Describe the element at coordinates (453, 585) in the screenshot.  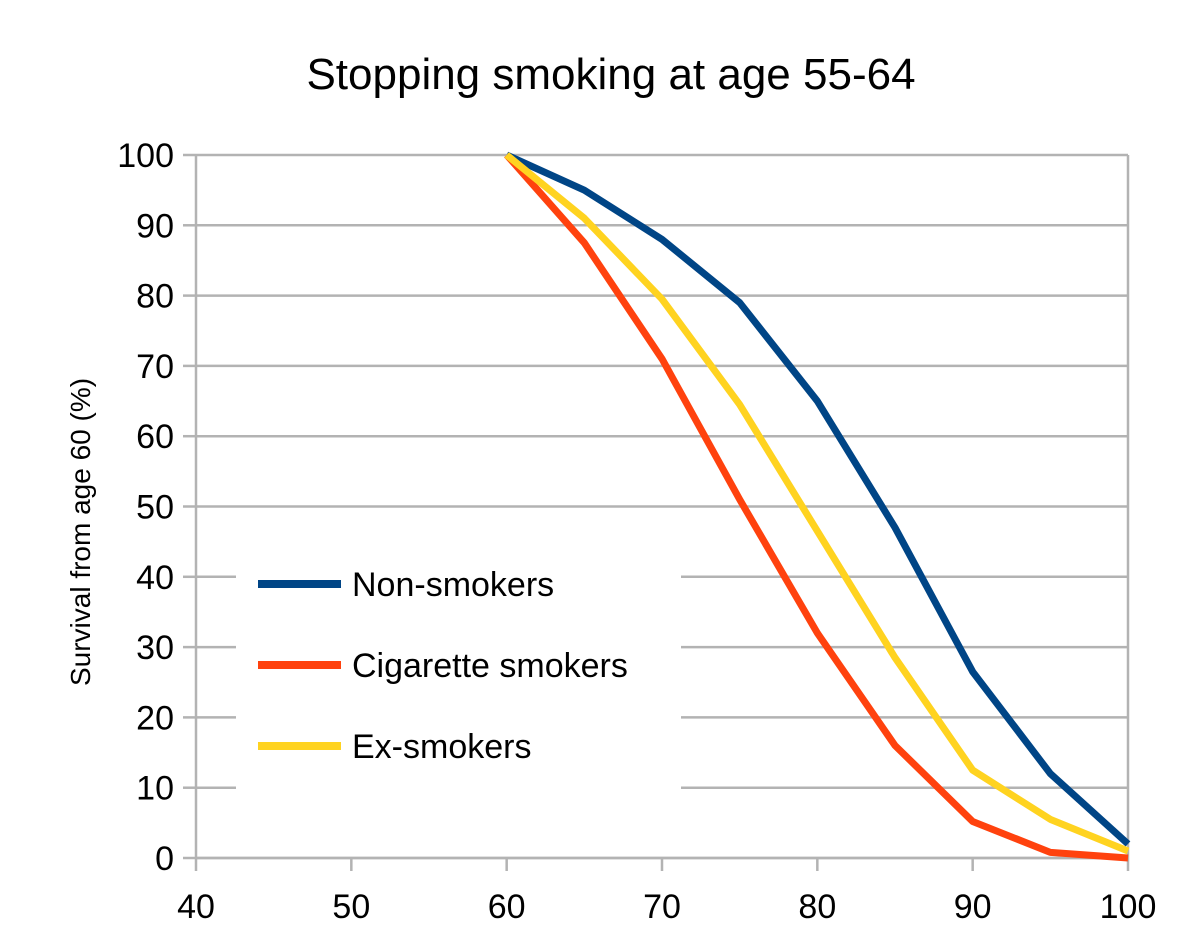
I see `legend-label-non-smokers: Non-smokers` at that location.